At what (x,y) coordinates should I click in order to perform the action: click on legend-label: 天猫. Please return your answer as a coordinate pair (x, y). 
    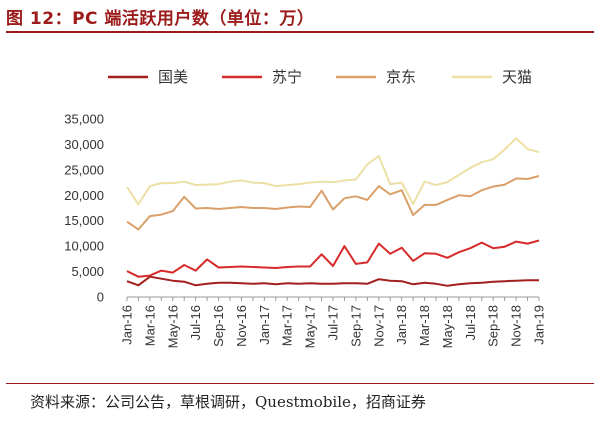
    Looking at the image, I should click on (517, 77).